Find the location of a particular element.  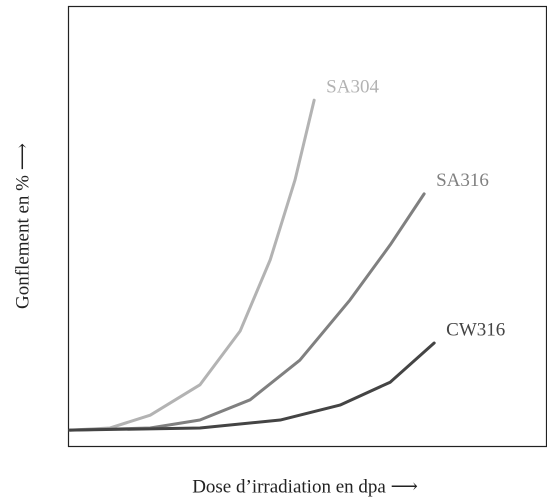

line is located at coordinates (252, 386).